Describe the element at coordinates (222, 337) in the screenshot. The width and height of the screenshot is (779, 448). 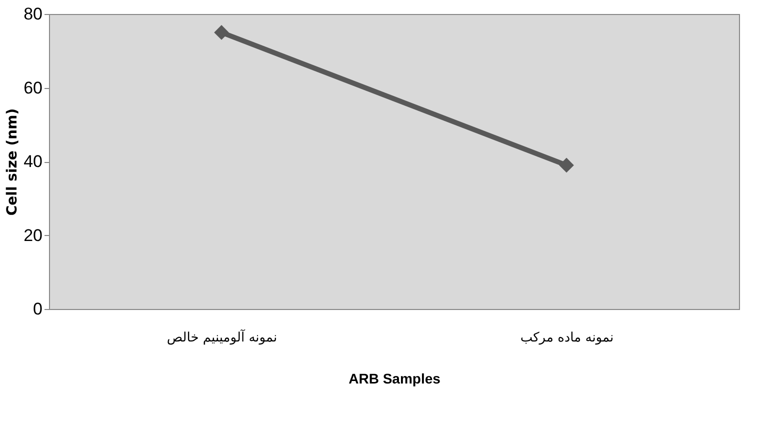
I see `x-tick-label: نمونه آلومینیم خالص` at that location.